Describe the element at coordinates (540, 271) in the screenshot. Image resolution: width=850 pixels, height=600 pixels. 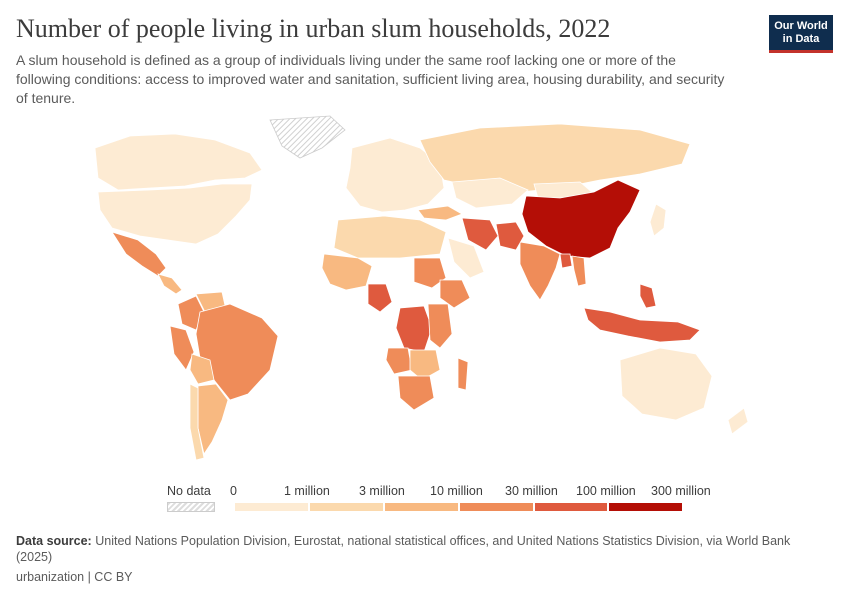
I see `region-india` at that location.